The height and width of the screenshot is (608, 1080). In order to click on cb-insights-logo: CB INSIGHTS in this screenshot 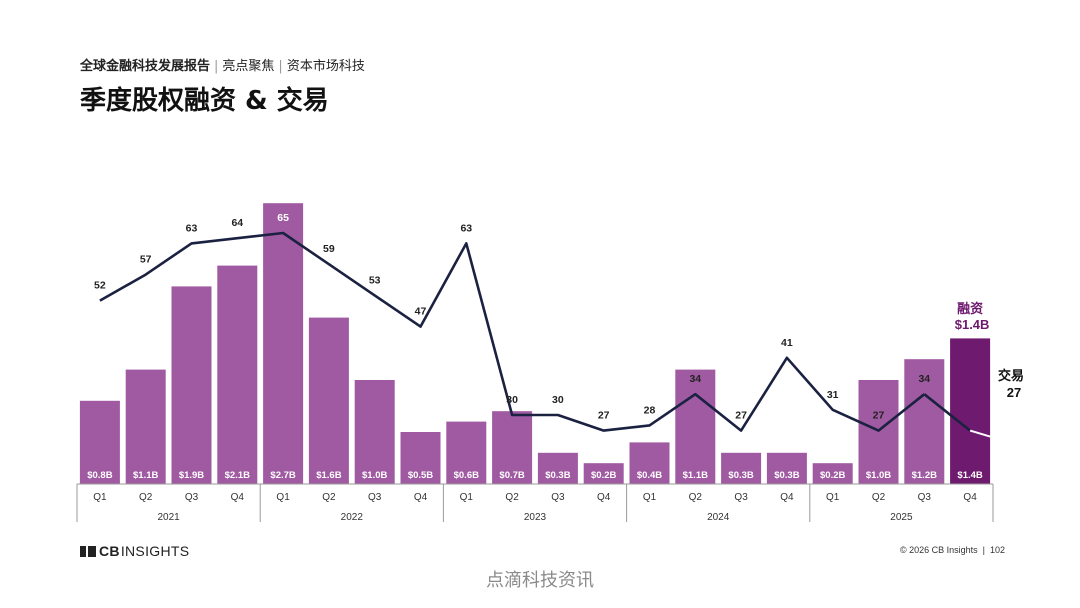, I will do `click(134, 551)`.